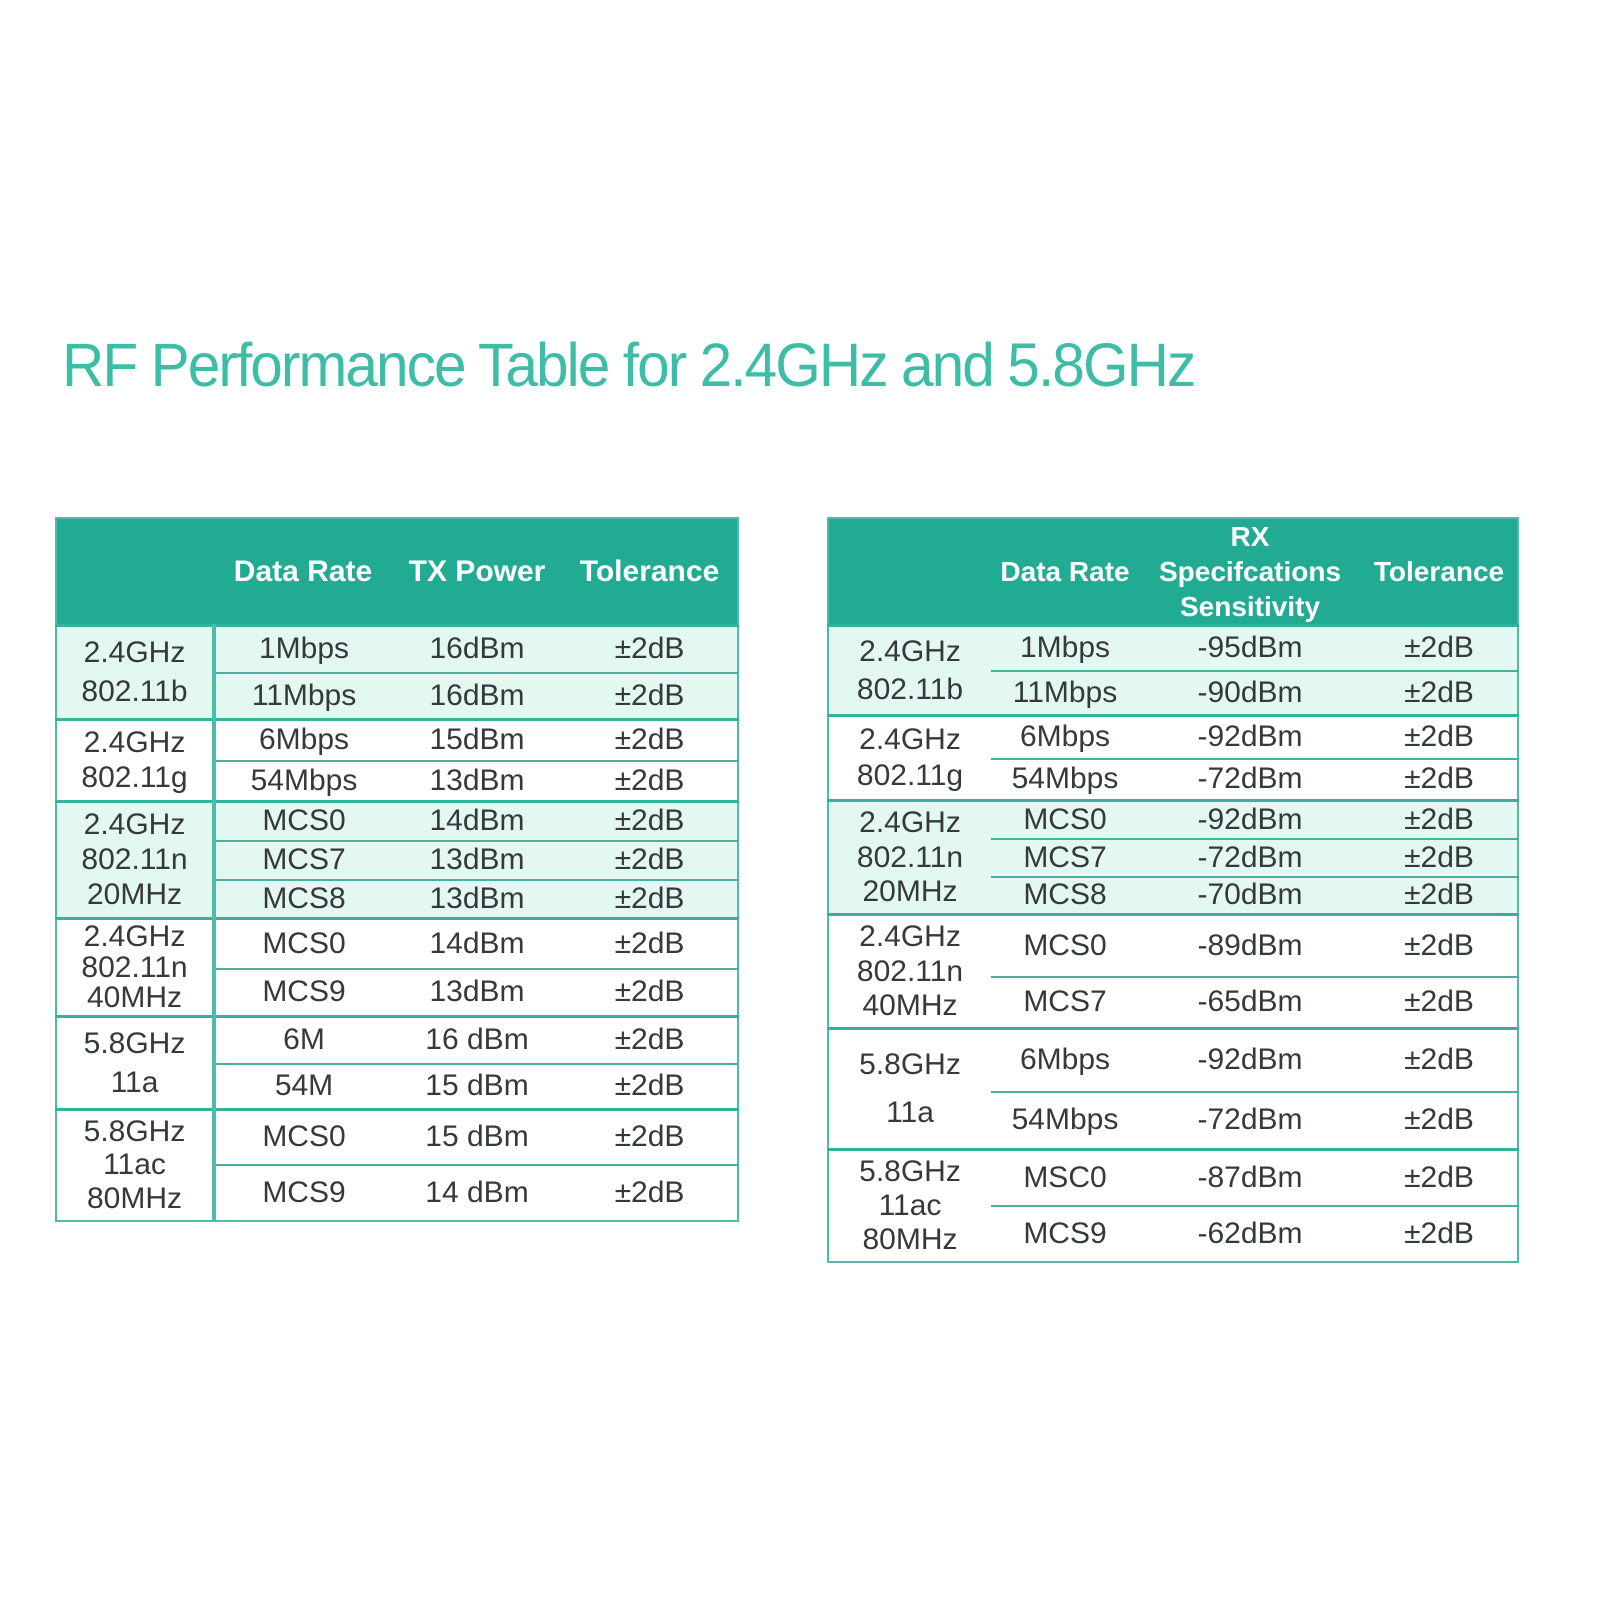 The image size is (1600, 1600). What do you see at coordinates (1173, 1002) in the screenshot?
I see `table-row: MCS7 -65dBm ±2dB` at bounding box center [1173, 1002].